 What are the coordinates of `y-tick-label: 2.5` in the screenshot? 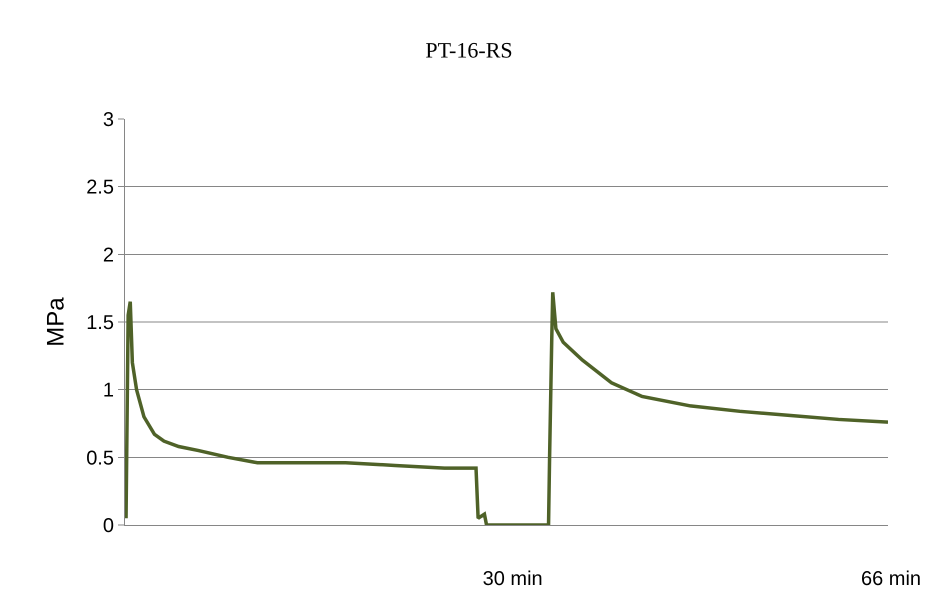 It's located at (100, 187).